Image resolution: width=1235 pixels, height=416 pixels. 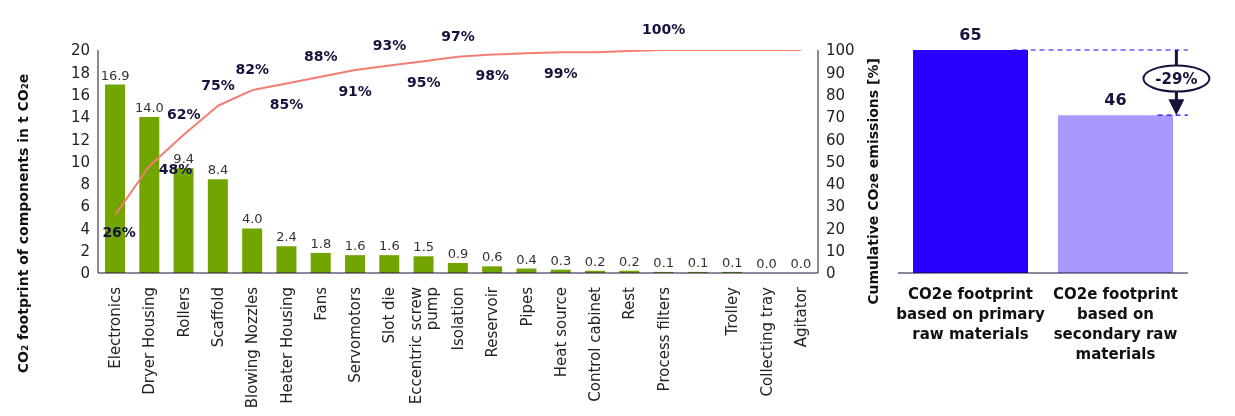 I want to click on y-tick-label: 10, so click(x=80, y=161).